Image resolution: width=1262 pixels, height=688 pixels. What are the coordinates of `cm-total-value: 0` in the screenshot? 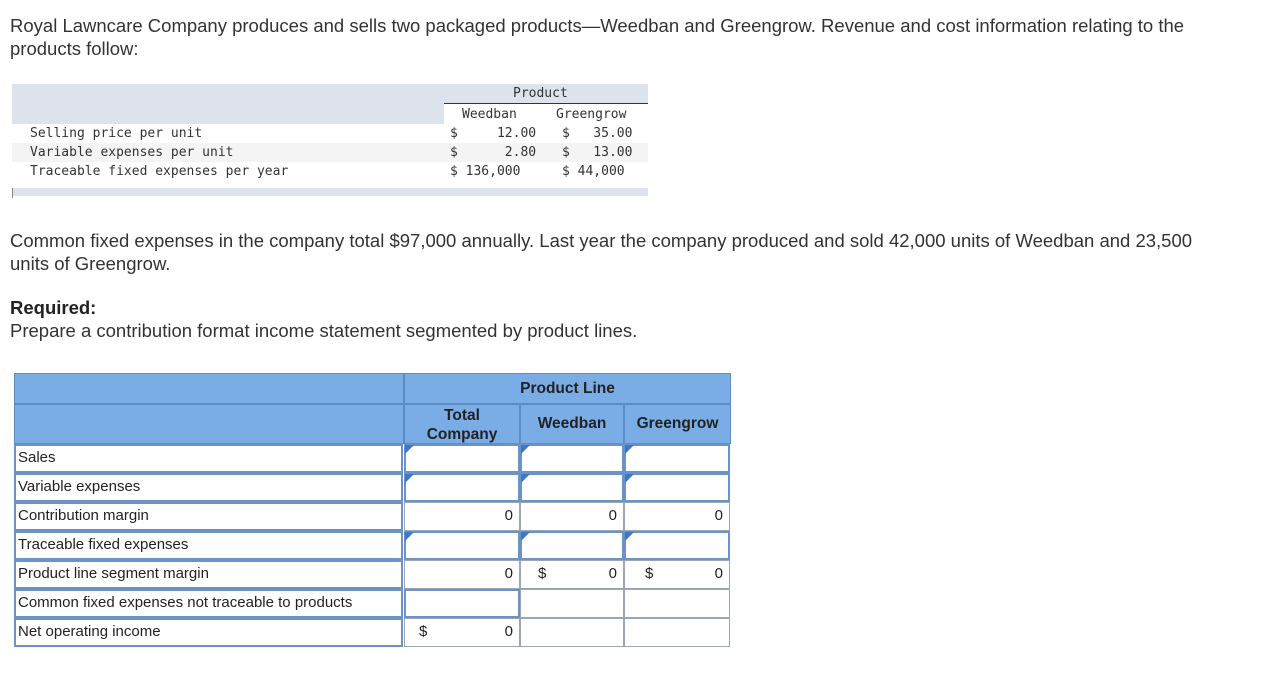 It's located at (508, 515).